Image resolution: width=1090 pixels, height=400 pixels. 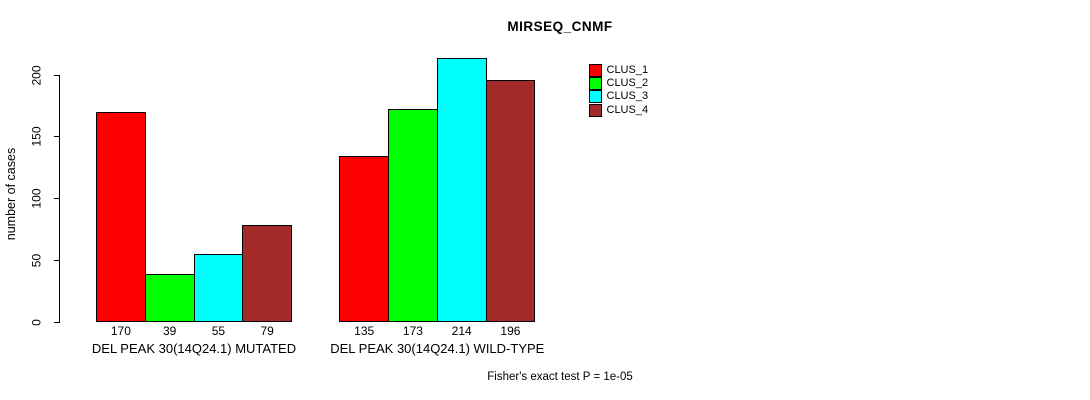 What do you see at coordinates (169, 330) in the screenshot?
I see `bar-value-label: 39` at bounding box center [169, 330].